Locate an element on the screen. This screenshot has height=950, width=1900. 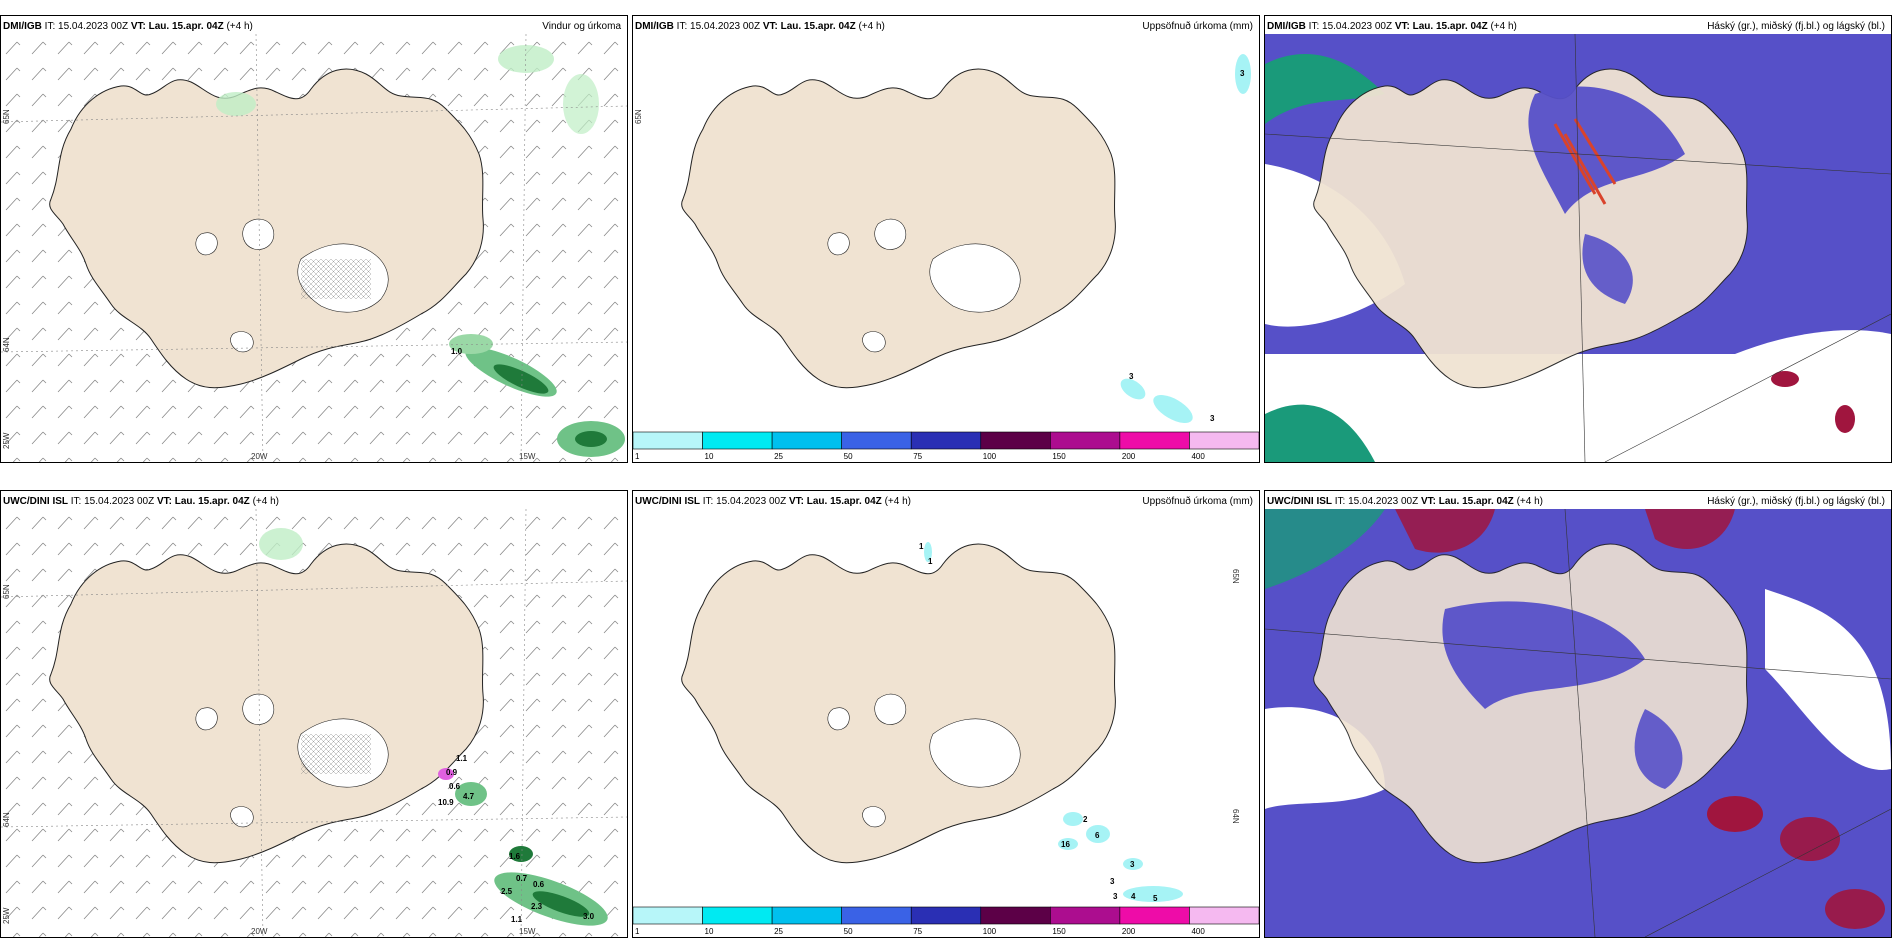
precip-value: 1.0 is located at coordinates (457, 351).